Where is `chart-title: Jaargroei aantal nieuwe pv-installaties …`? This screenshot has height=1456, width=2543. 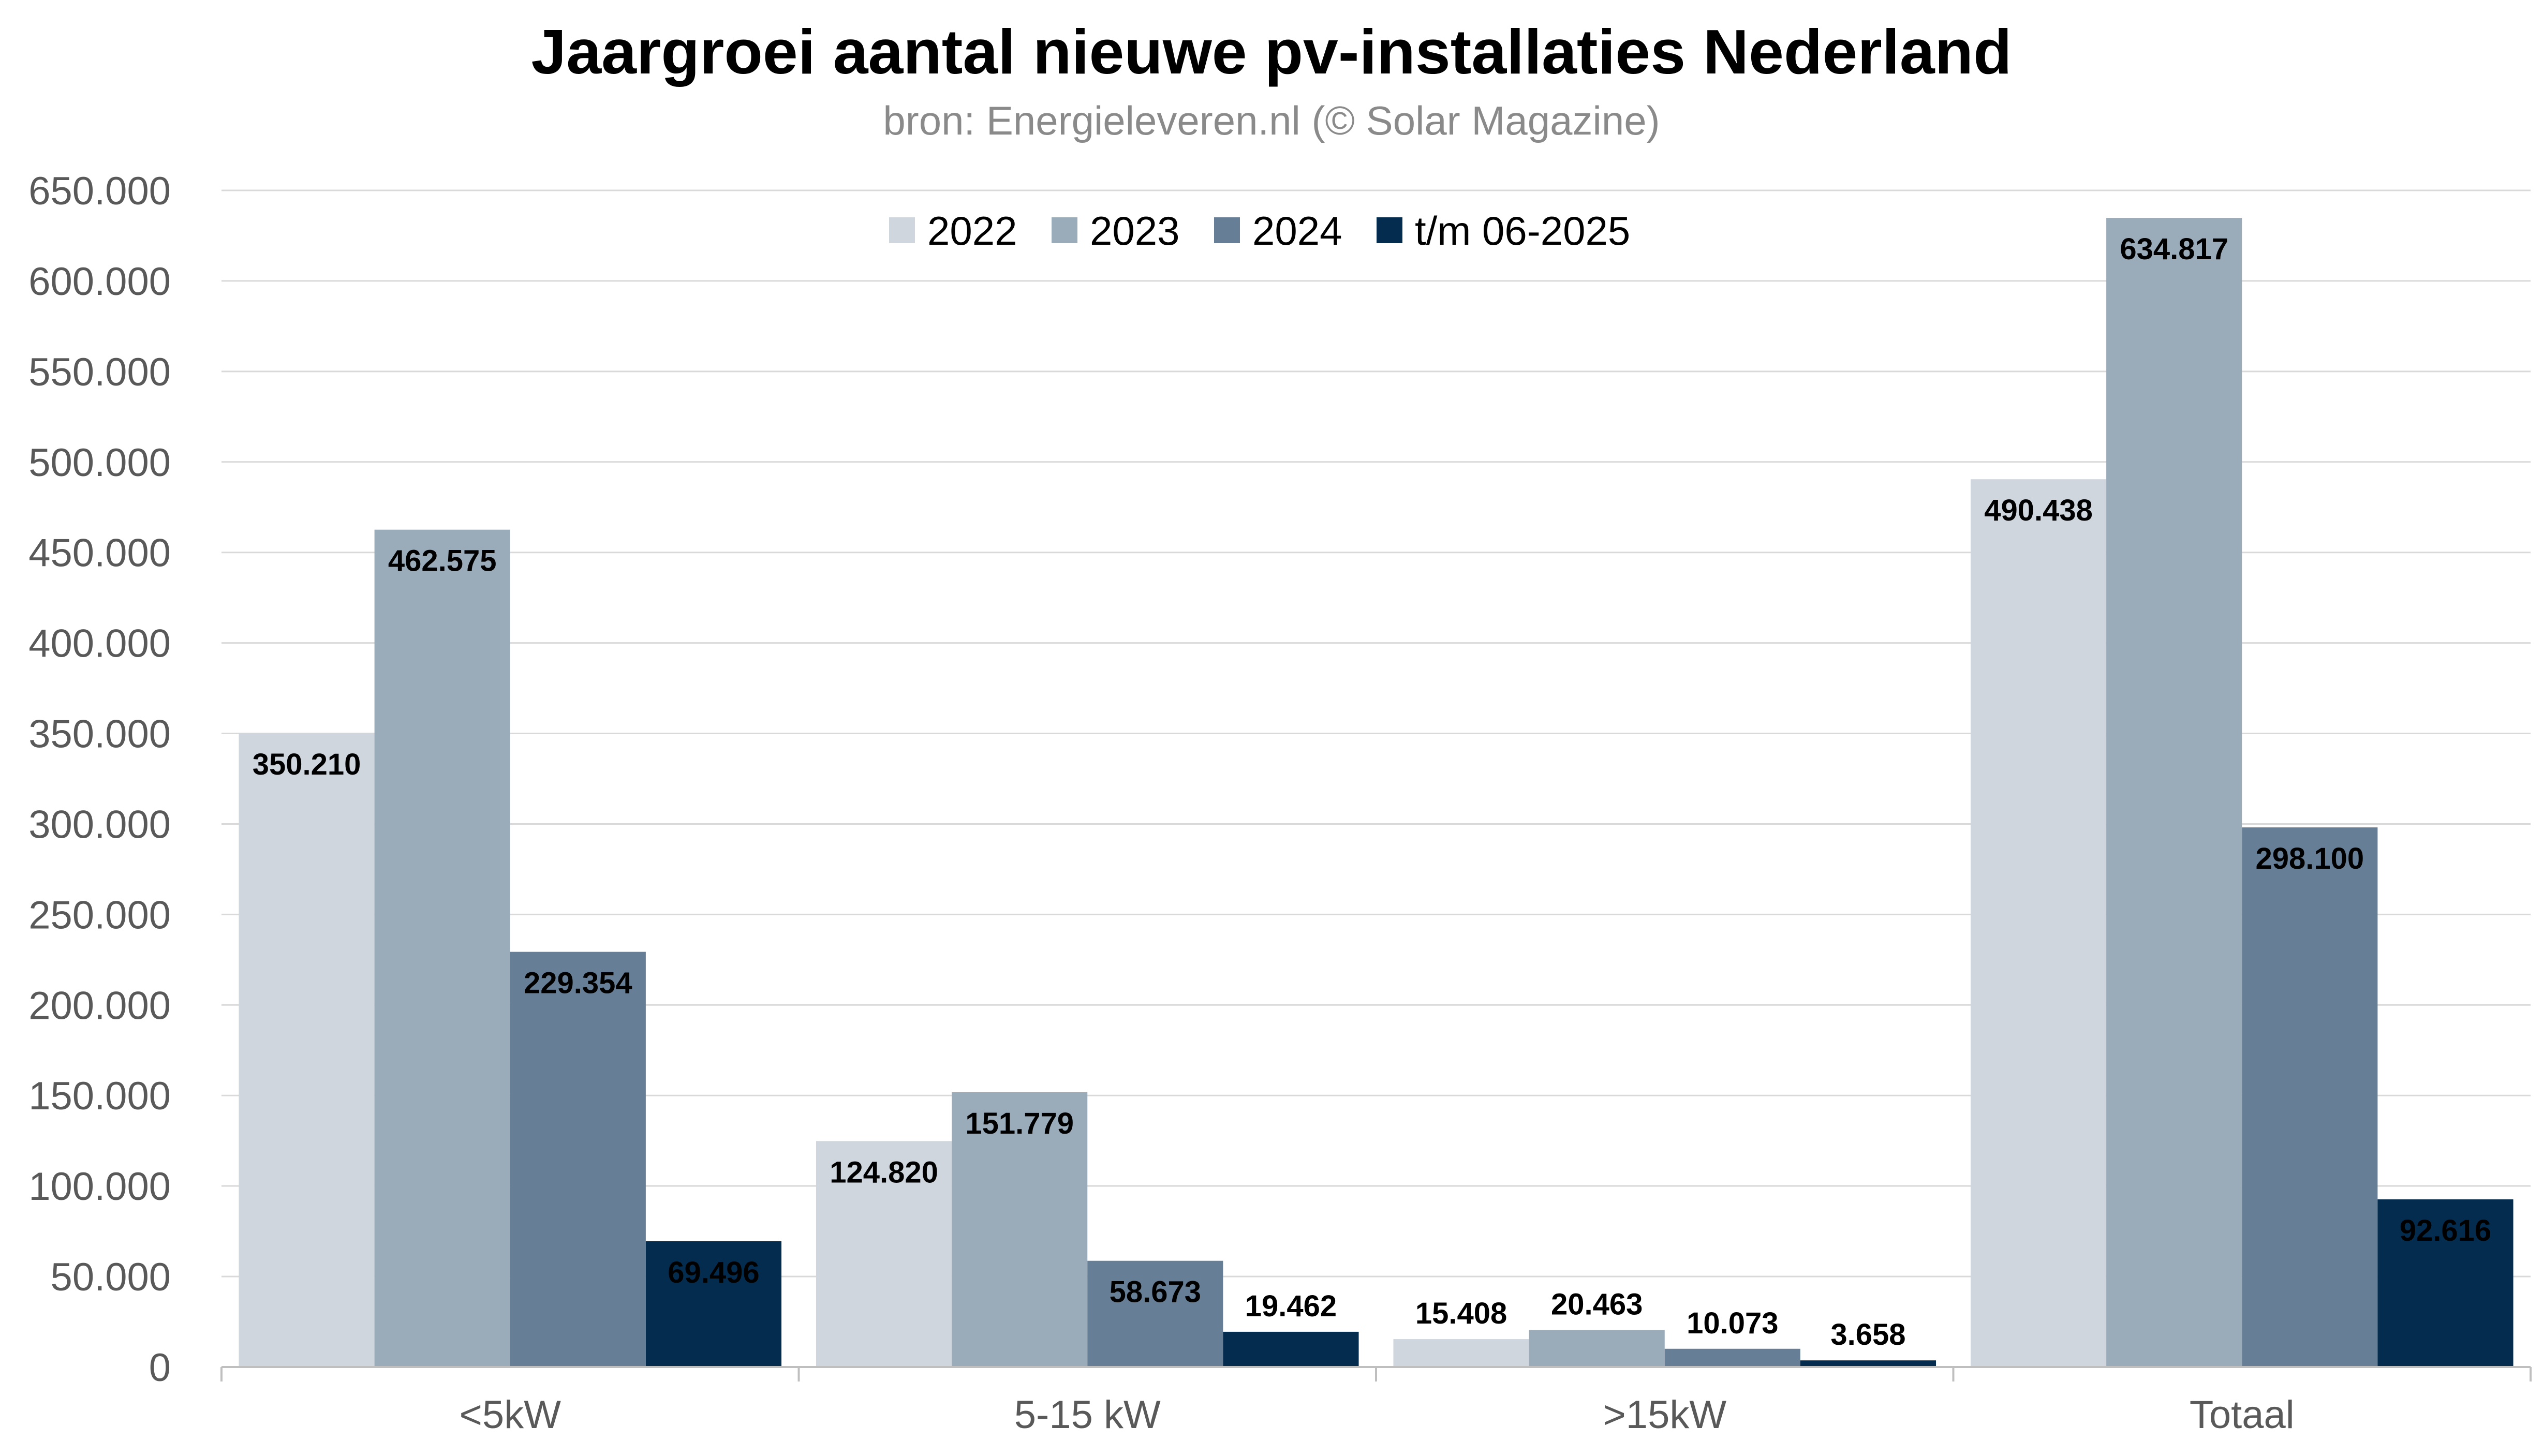
chart-title: Jaargroei aantal nieuwe pv-installaties … is located at coordinates (1271, 52).